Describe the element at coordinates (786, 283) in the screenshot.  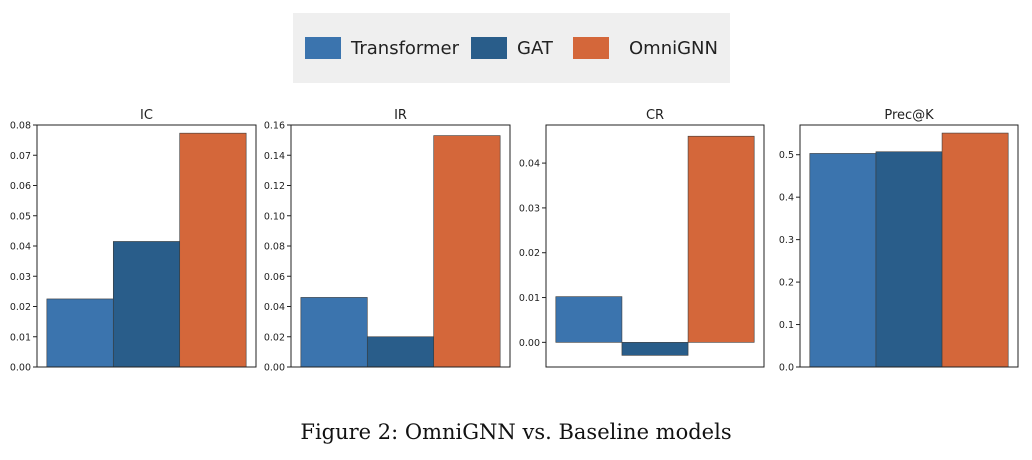
I see `y-tick-label: 0.2` at that location.